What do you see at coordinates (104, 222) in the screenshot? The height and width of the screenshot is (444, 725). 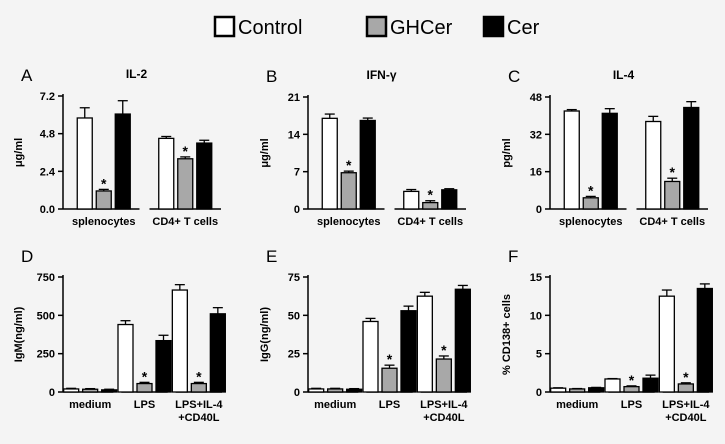 I see `x-category-label: splenocytes` at bounding box center [104, 222].